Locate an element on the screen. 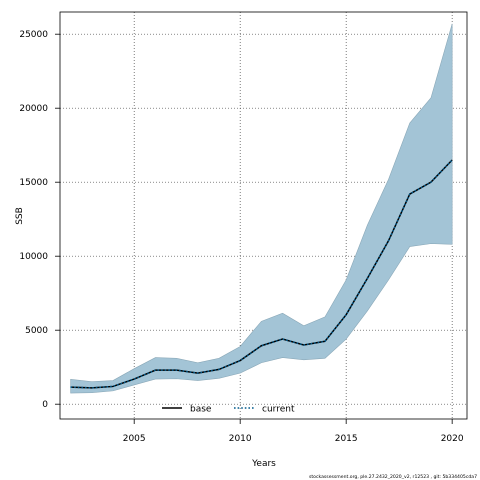 The height and width of the screenshot is (480, 480). y-tick-label-4: 20000 is located at coordinates (33, 109).